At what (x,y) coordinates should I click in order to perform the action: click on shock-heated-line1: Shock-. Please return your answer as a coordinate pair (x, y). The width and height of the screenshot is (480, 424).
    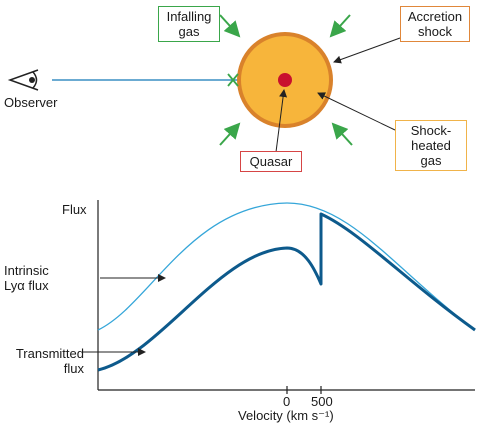
    Looking at the image, I should click on (431, 130).